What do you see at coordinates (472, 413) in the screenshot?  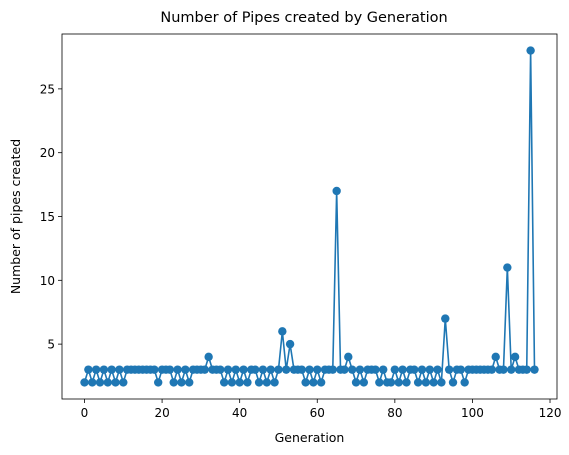 I see `x-tick-label: 100` at bounding box center [472, 413].